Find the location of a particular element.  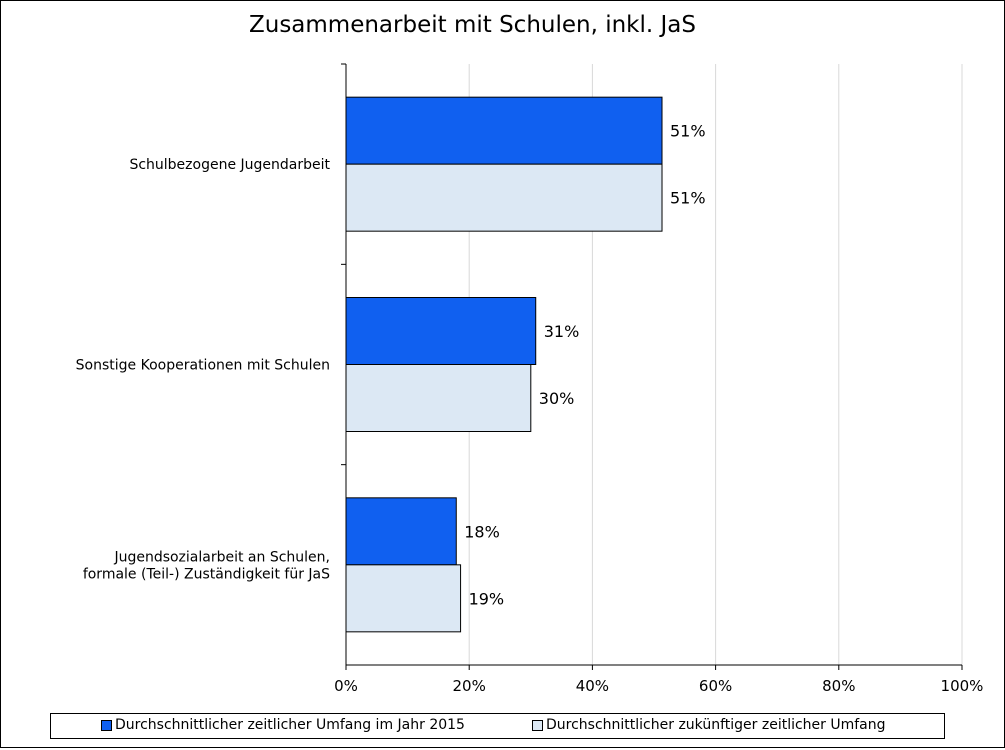

chart-title: Zusammenarbeit mit Schulen, inkl. JaS is located at coordinates (472, 25).